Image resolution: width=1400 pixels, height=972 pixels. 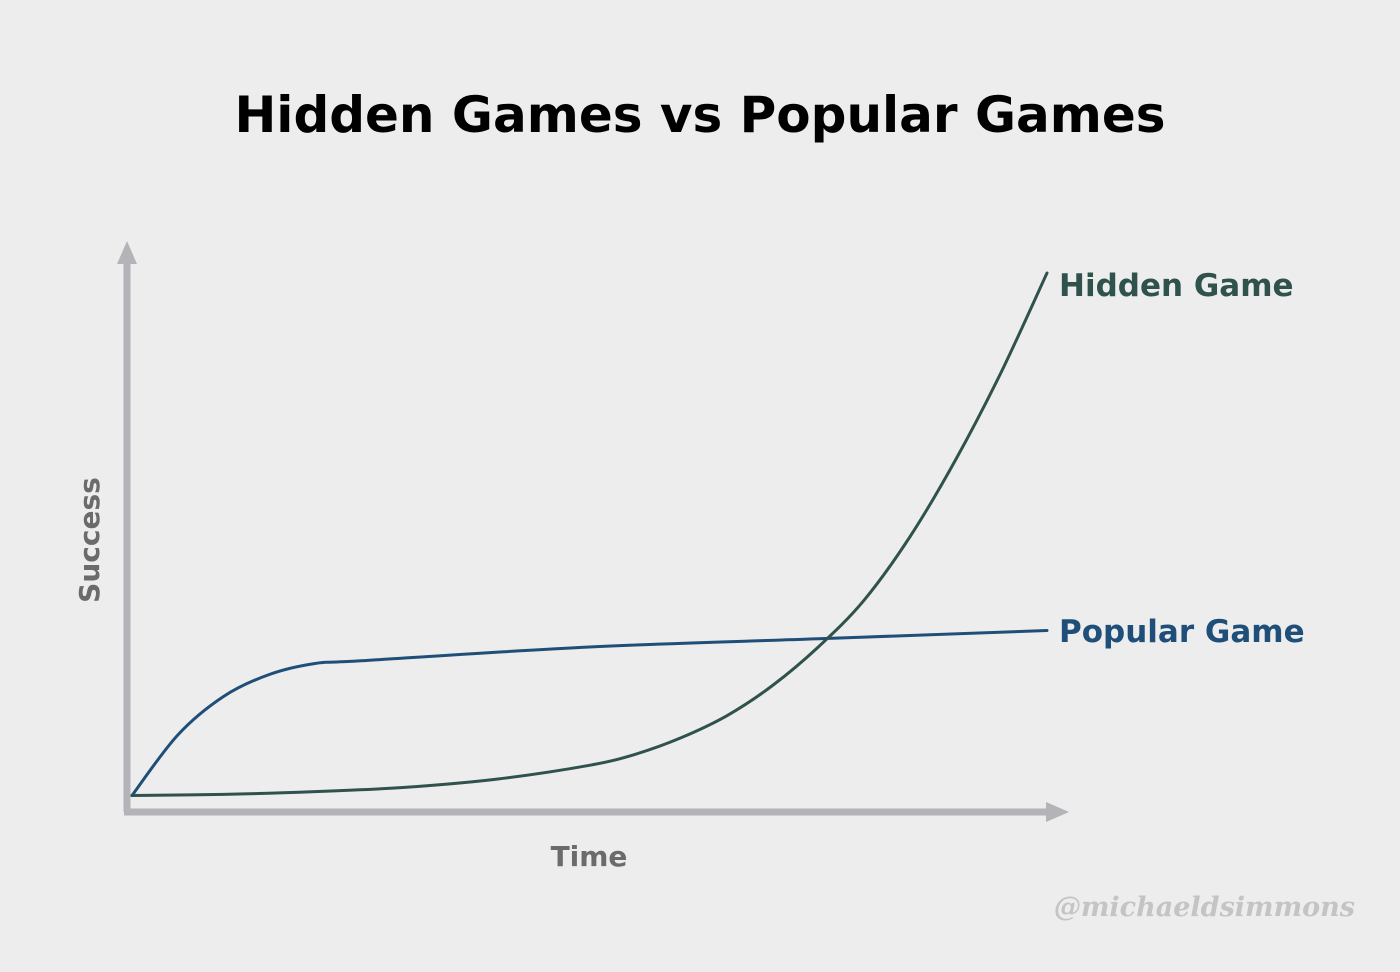 I want to click on y-axis-label: Success, so click(x=89, y=540).